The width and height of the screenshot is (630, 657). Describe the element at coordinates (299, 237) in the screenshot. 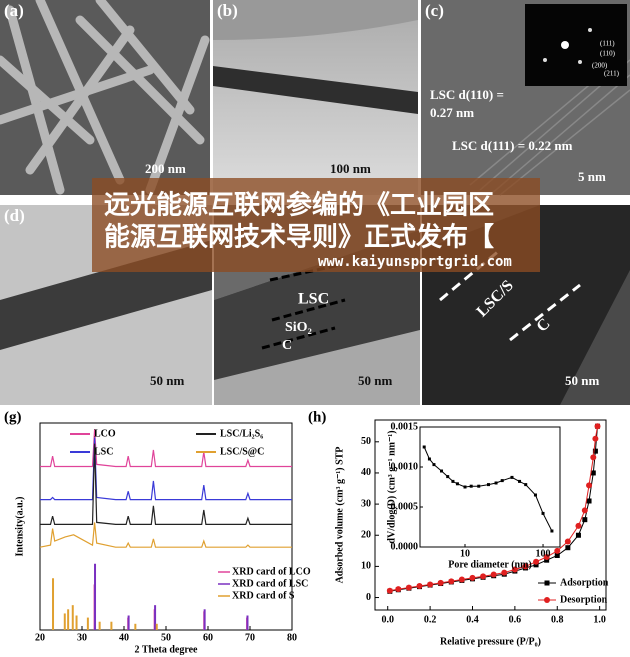

I see `watermark-text: 能源互联网技术导则》正式发布【` at that location.